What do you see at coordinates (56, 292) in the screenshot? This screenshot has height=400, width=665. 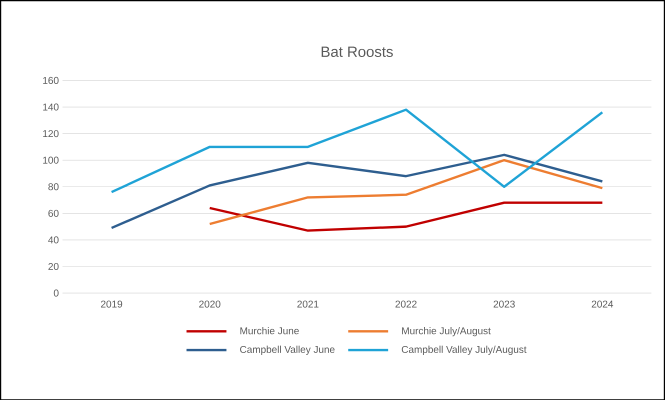 I see `y-tick-label: 0` at bounding box center [56, 292].